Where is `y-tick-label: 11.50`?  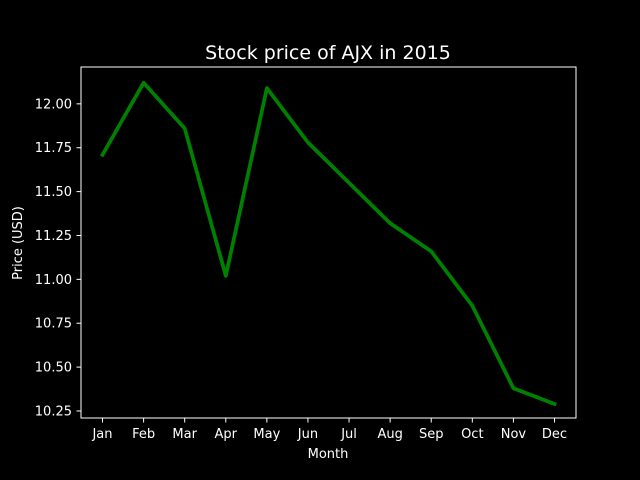
y-tick-label: 11.50 is located at coordinates (53, 192).